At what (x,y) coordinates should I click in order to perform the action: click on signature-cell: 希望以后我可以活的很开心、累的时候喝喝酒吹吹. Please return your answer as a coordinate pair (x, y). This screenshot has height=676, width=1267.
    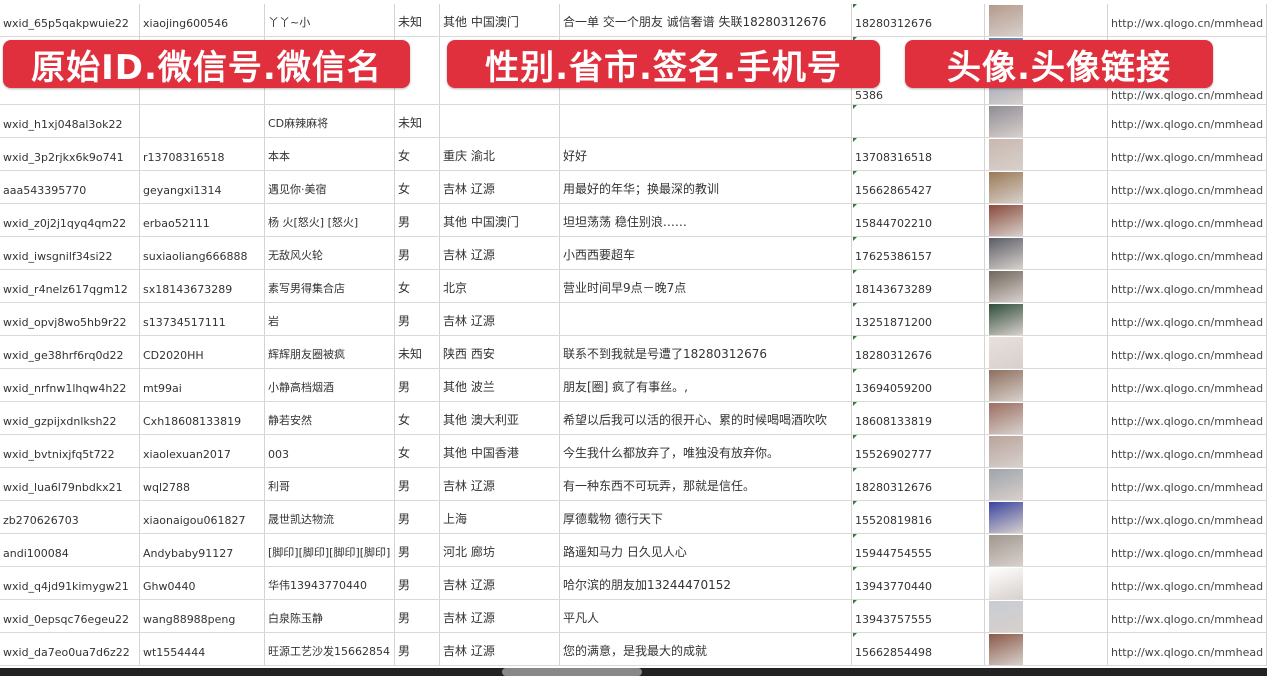
    Looking at the image, I should click on (706, 418).